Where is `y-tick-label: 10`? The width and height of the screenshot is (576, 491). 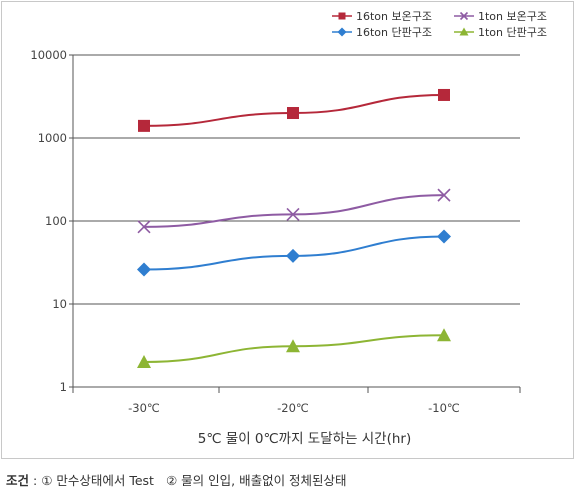
y-tick-label: 10 is located at coordinates (59, 304).